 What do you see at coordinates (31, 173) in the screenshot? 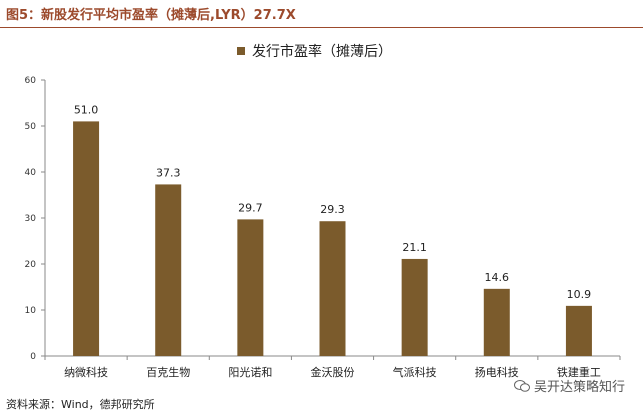
I see `y-tick-label: 40` at bounding box center [31, 173].